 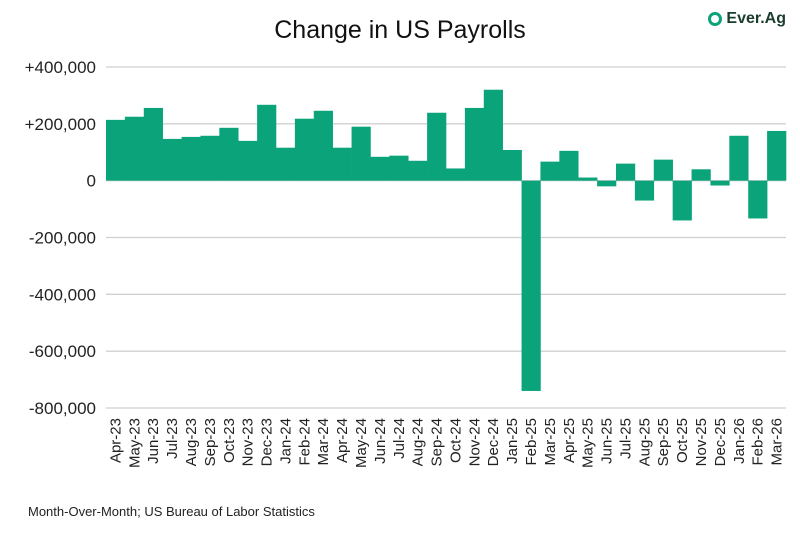 What do you see at coordinates (304, 442) in the screenshot?
I see `x-tick-label: Feb-24` at bounding box center [304, 442].